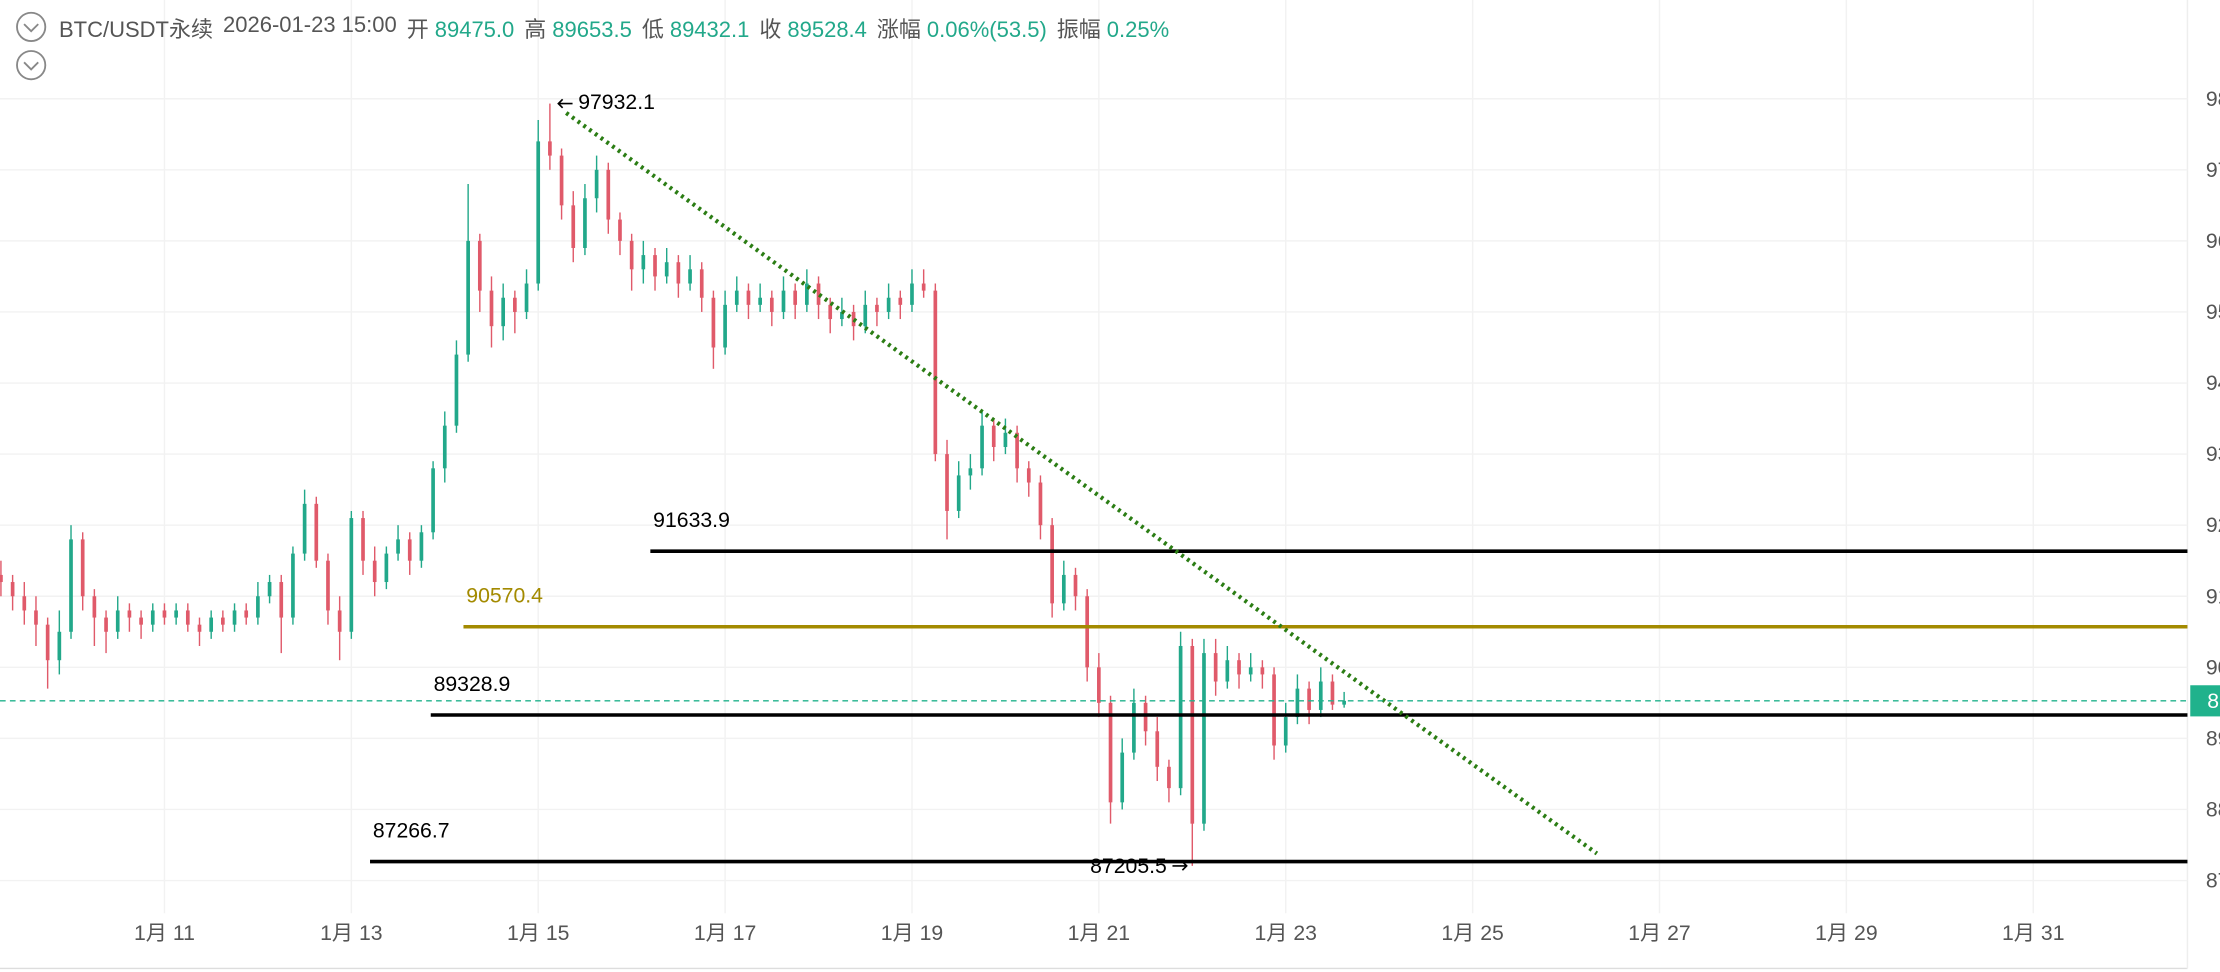  I want to click on symbol: BTC/USDT永续, so click(136, 29).